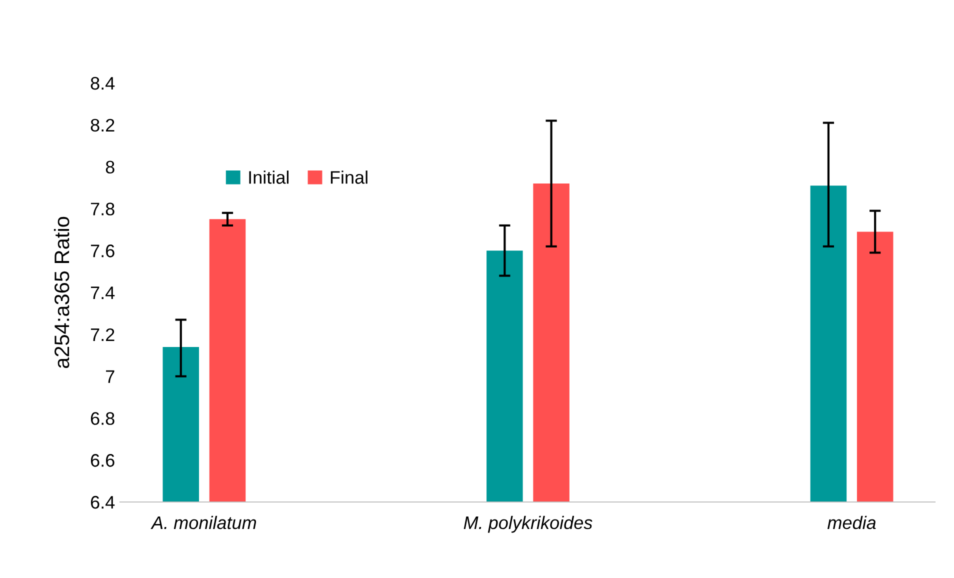 This screenshot has width=954, height=578. I want to click on x-tick-label: M. polykrikoides, so click(528, 524).